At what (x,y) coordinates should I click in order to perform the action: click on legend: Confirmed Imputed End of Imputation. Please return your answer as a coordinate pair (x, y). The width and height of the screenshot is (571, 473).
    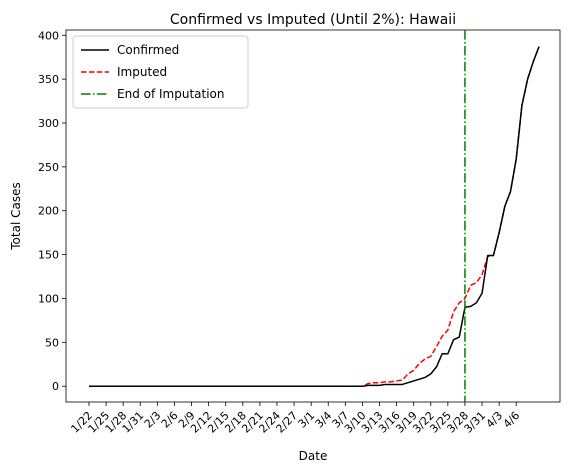
    Looking at the image, I should click on (160, 72).